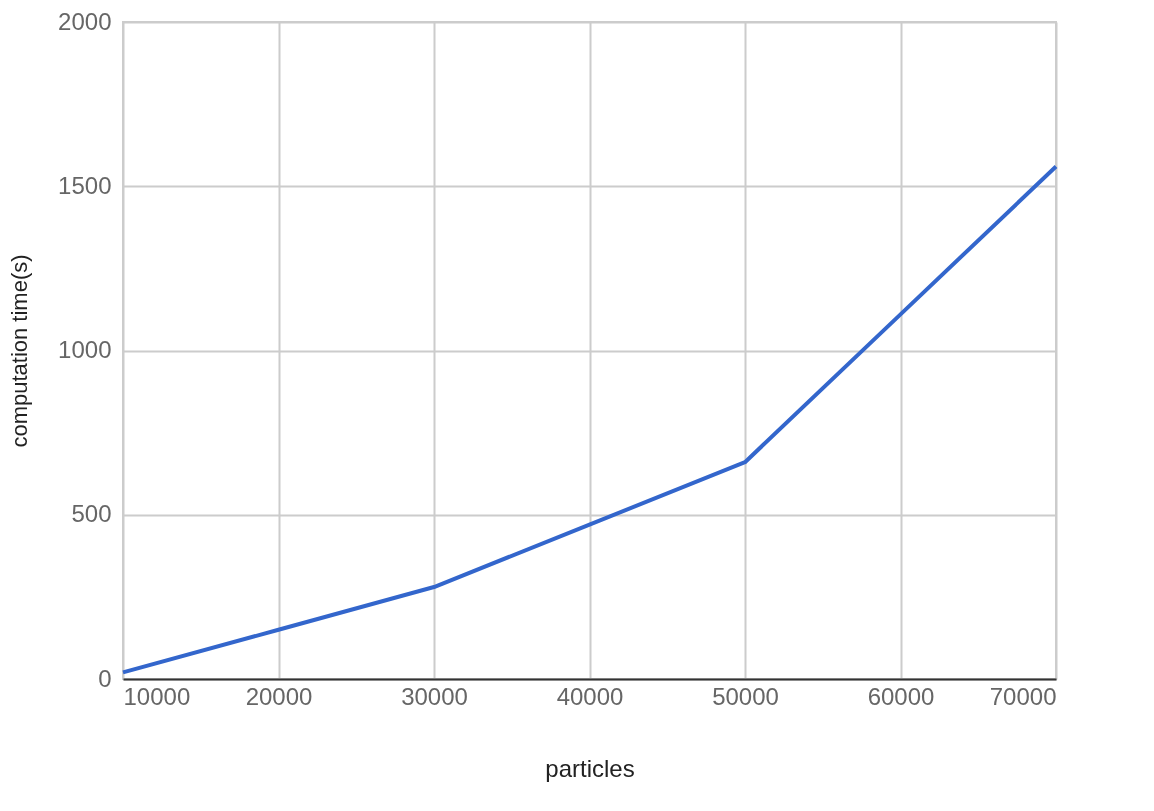  What do you see at coordinates (85, 185) in the screenshot?
I see `y-tick-label: 1500` at bounding box center [85, 185].